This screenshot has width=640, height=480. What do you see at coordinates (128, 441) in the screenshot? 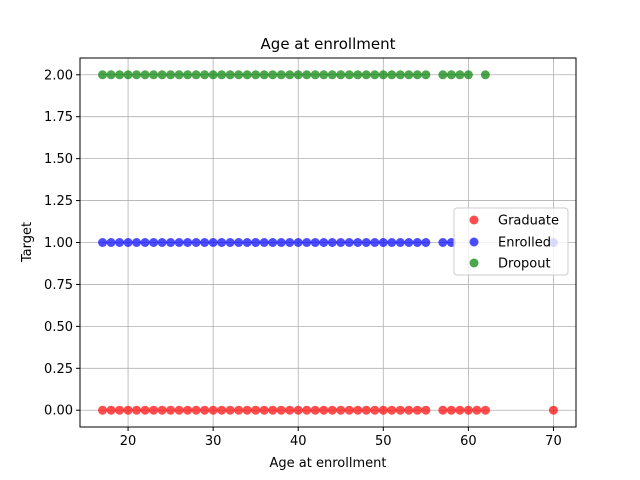
I see `x-tick-label: 20` at bounding box center [128, 441].